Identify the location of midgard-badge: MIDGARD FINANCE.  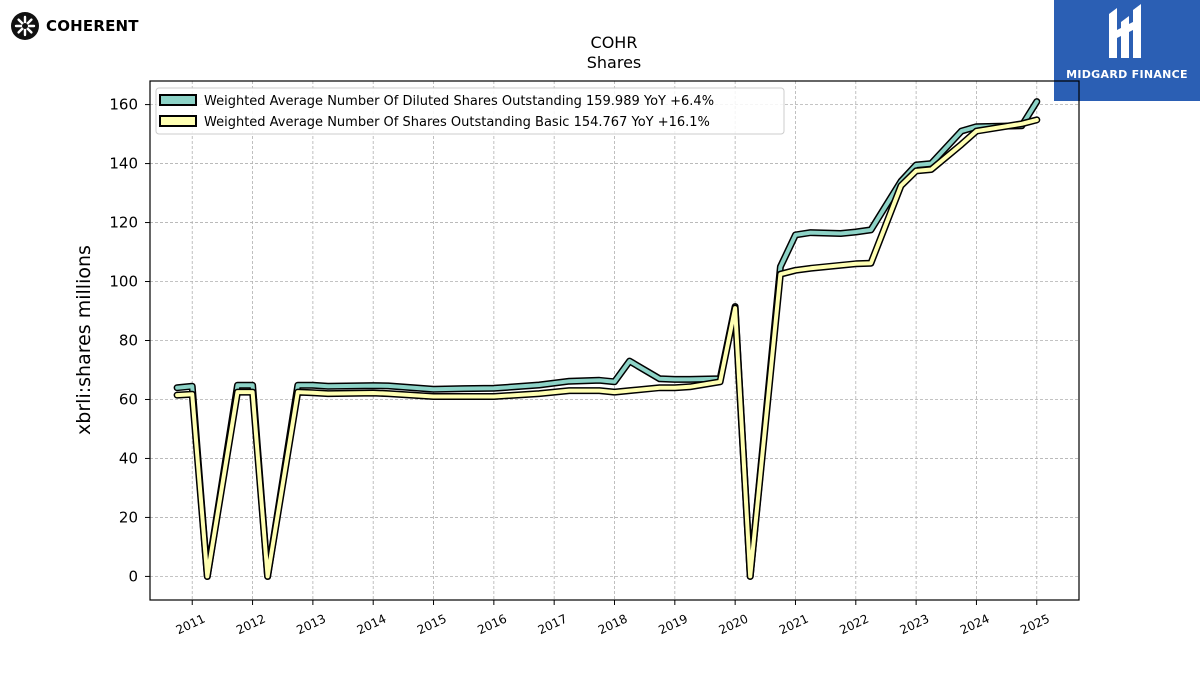
(1127, 50).